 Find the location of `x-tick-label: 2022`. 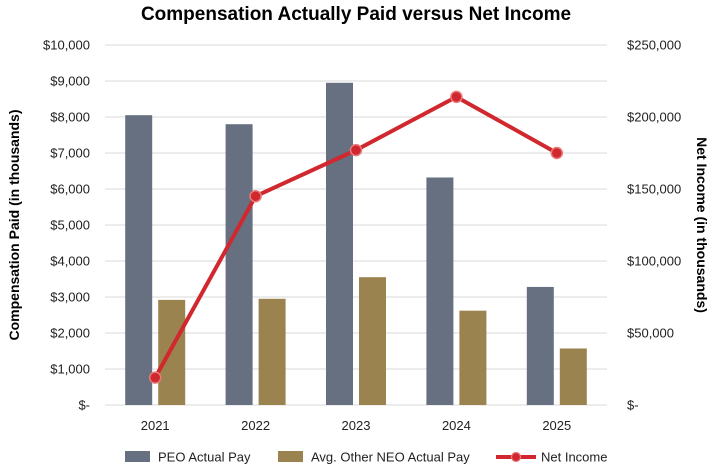

x-tick-label: 2022 is located at coordinates (255, 425).